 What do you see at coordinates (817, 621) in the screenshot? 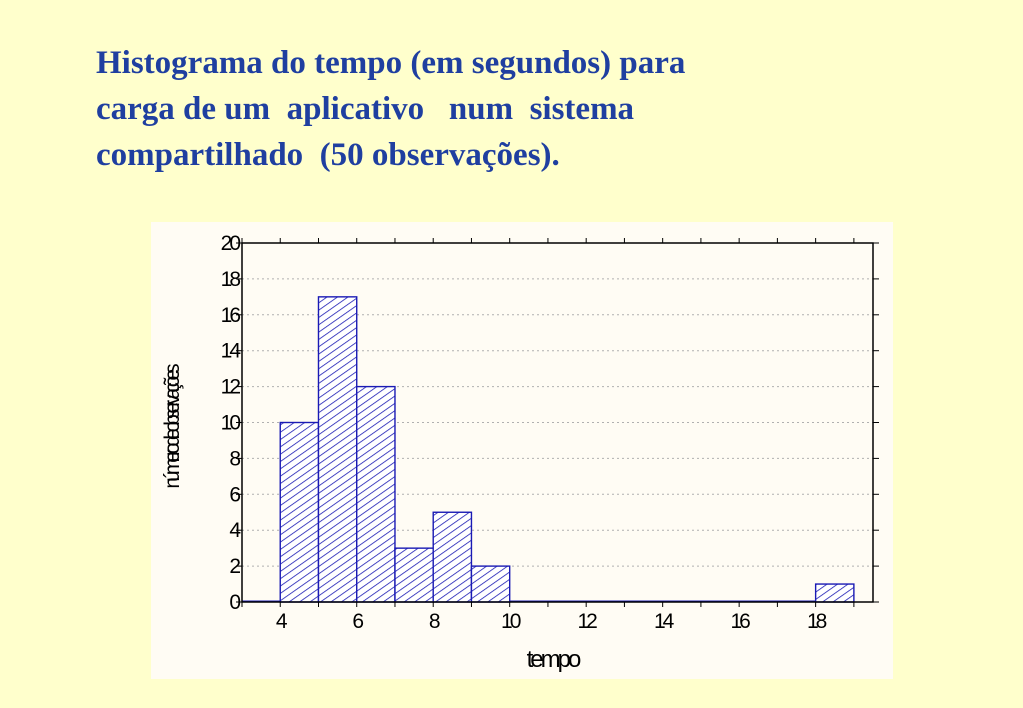
I see `x-tick-label: 18` at bounding box center [817, 621].